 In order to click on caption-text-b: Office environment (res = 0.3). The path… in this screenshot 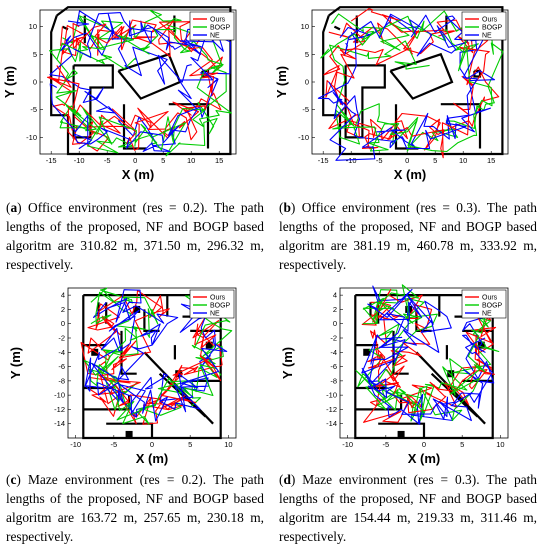, I will do `click(408, 236)`.